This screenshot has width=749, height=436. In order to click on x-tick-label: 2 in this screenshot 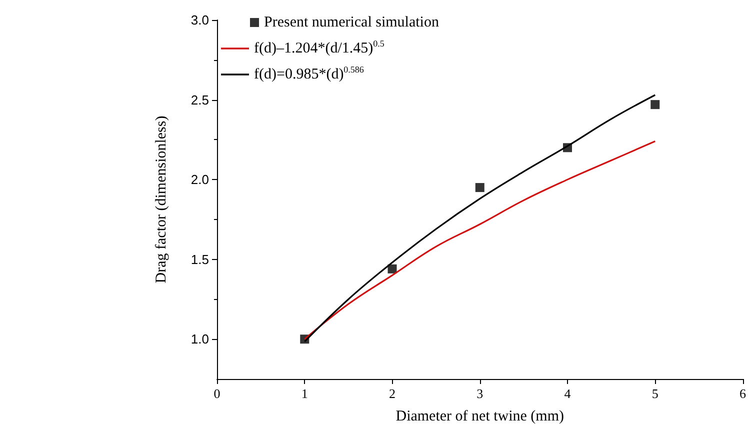, I will do `click(392, 393)`.